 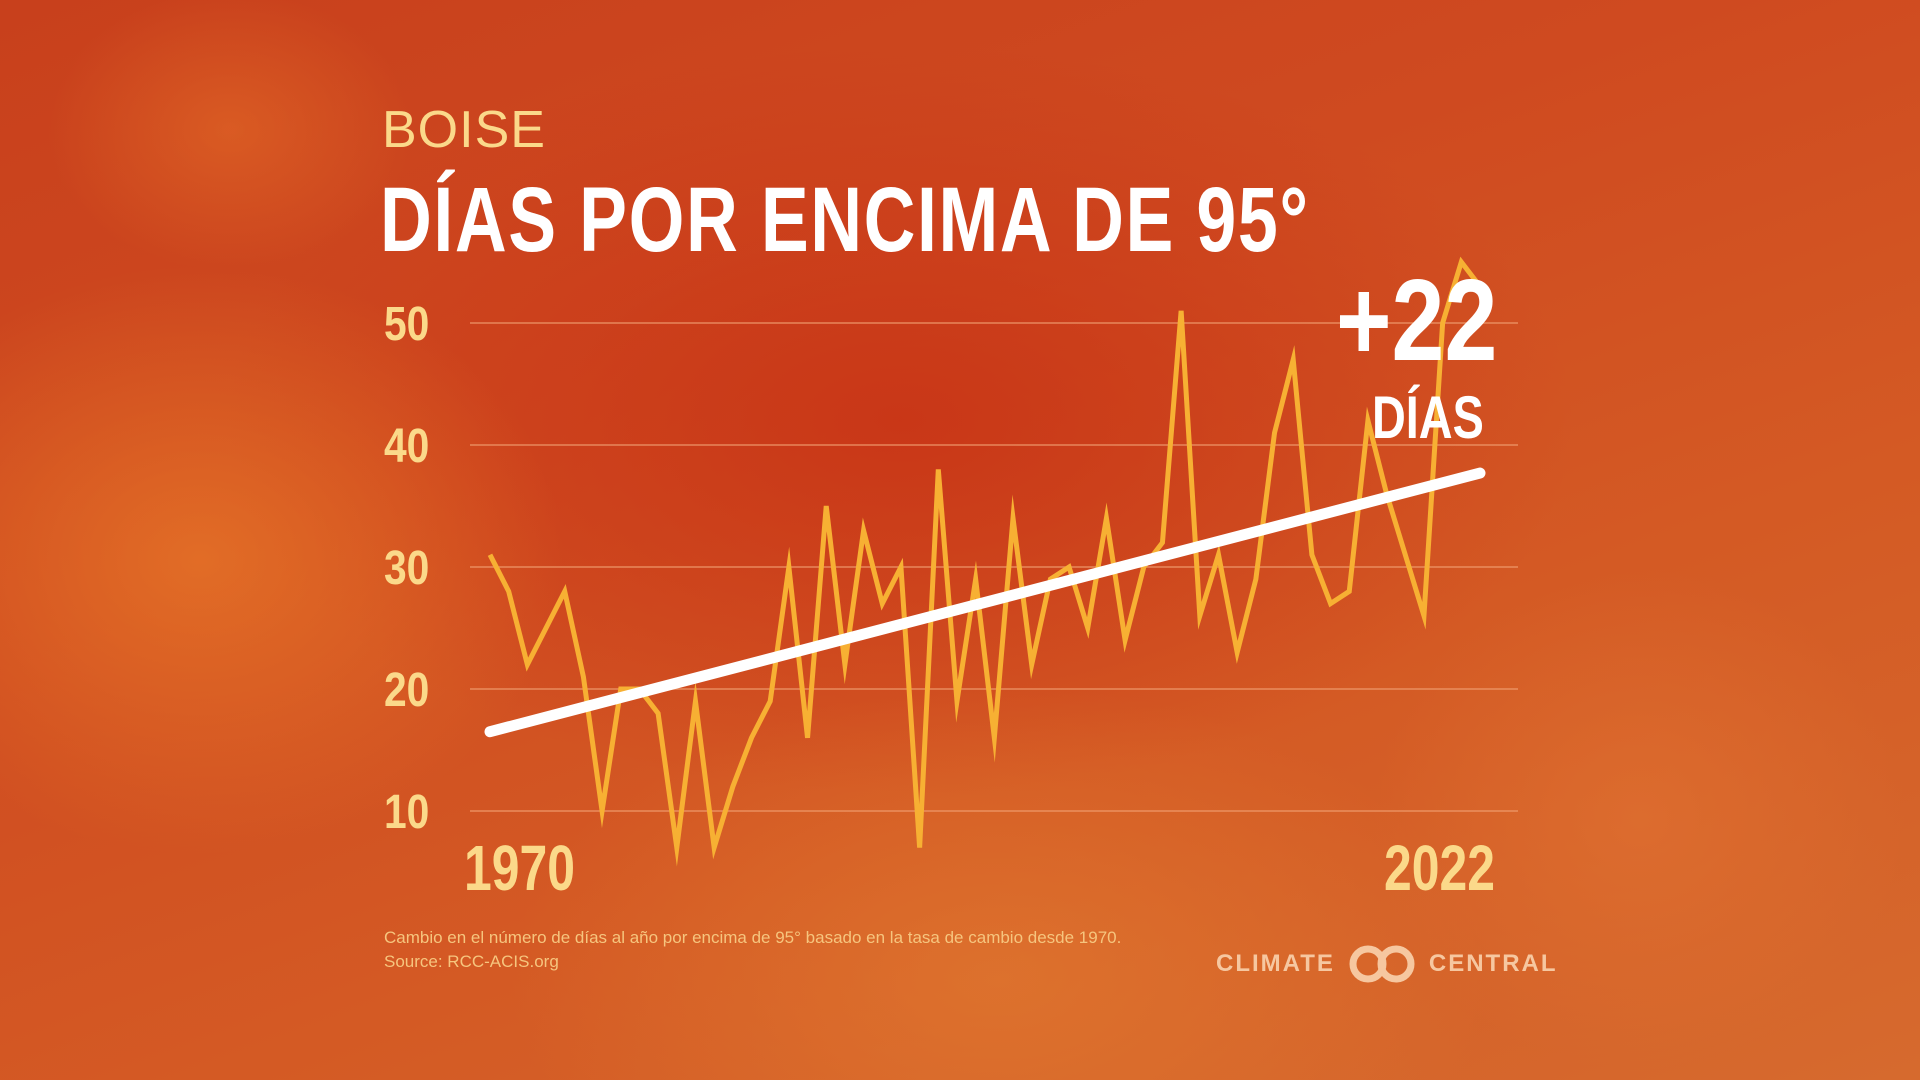 What do you see at coordinates (406, 324) in the screenshot?
I see `y-tick-label-50: 50` at bounding box center [406, 324].